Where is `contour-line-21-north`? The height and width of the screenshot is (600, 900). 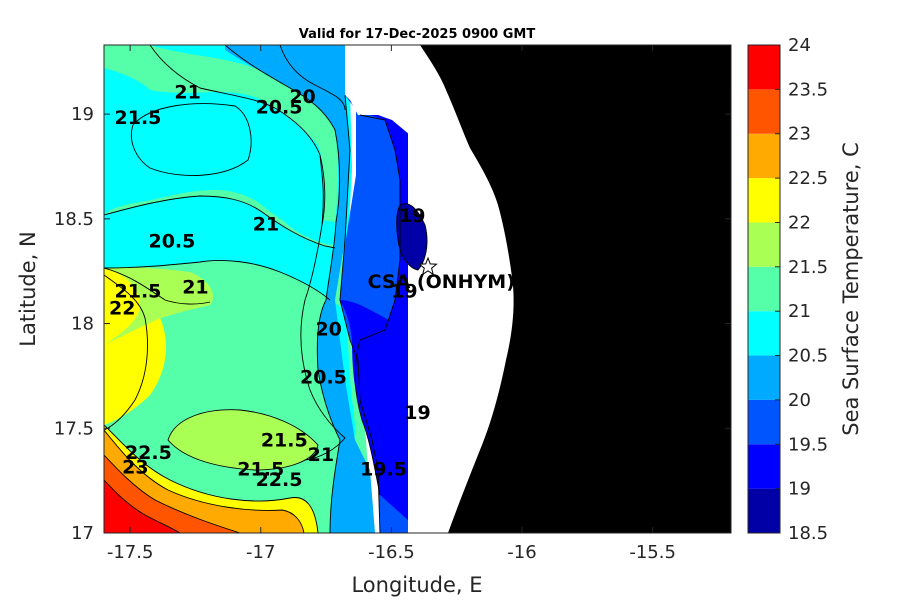 contour-line-21-north is located at coordinates (237, 135).